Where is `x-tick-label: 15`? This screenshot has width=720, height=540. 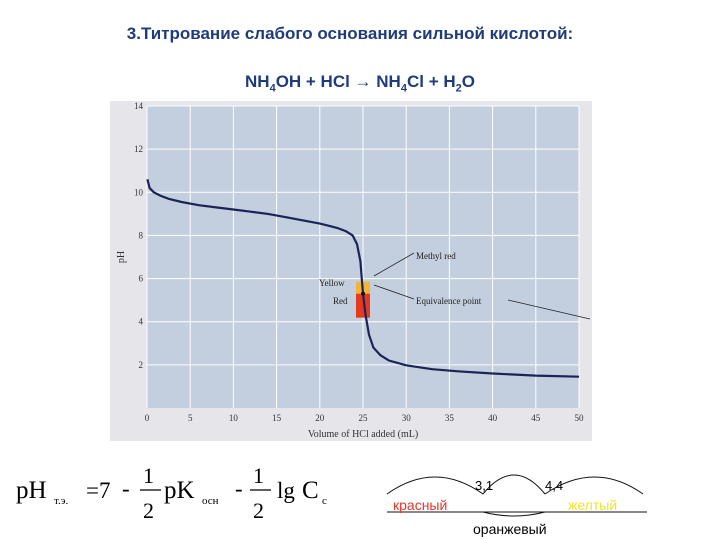 x-tick-label: 15 is located at coordinates (277, 418).